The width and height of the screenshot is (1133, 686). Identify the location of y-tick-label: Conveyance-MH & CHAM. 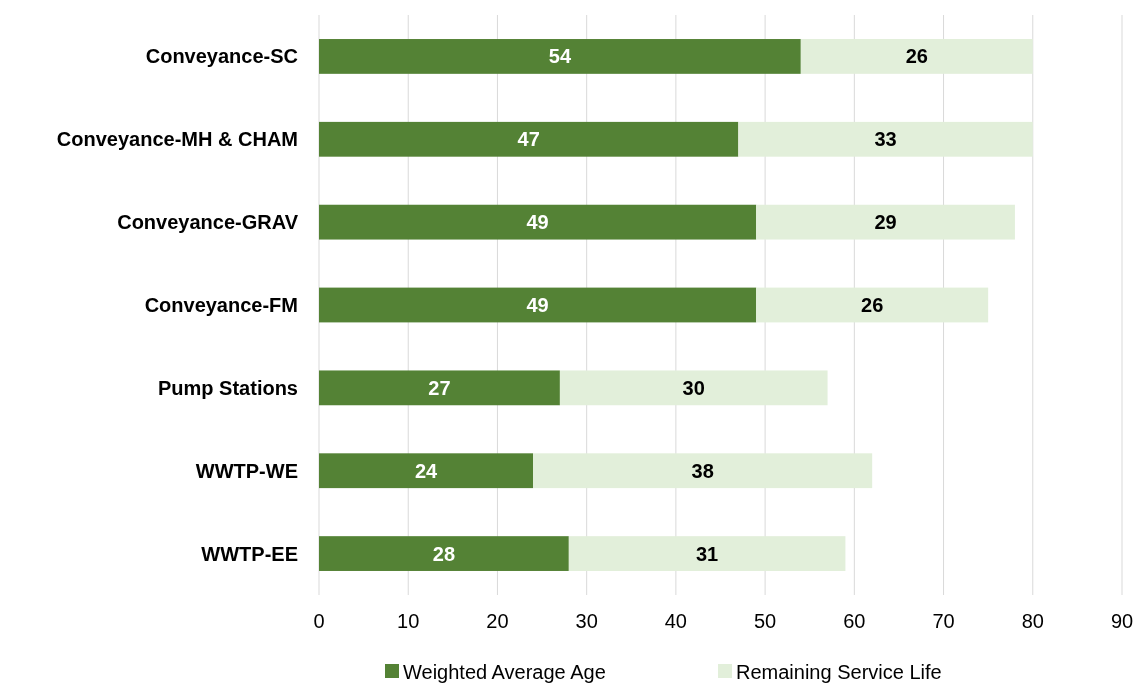
(177, 139).